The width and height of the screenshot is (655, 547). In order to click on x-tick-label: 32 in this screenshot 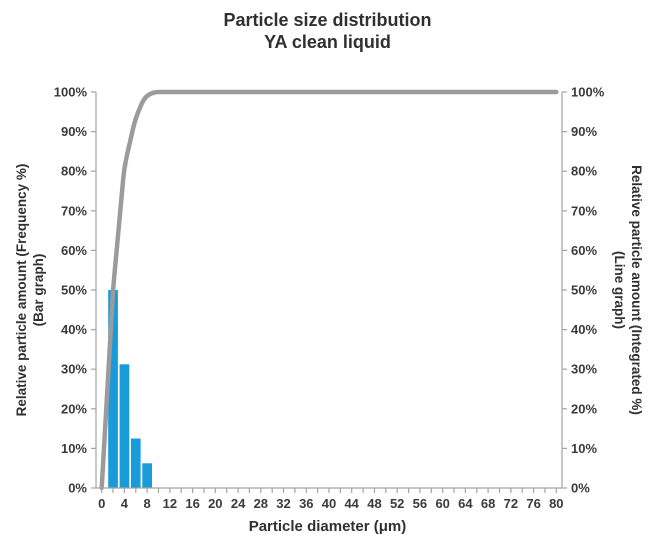, I will do `click(283, 503)`.